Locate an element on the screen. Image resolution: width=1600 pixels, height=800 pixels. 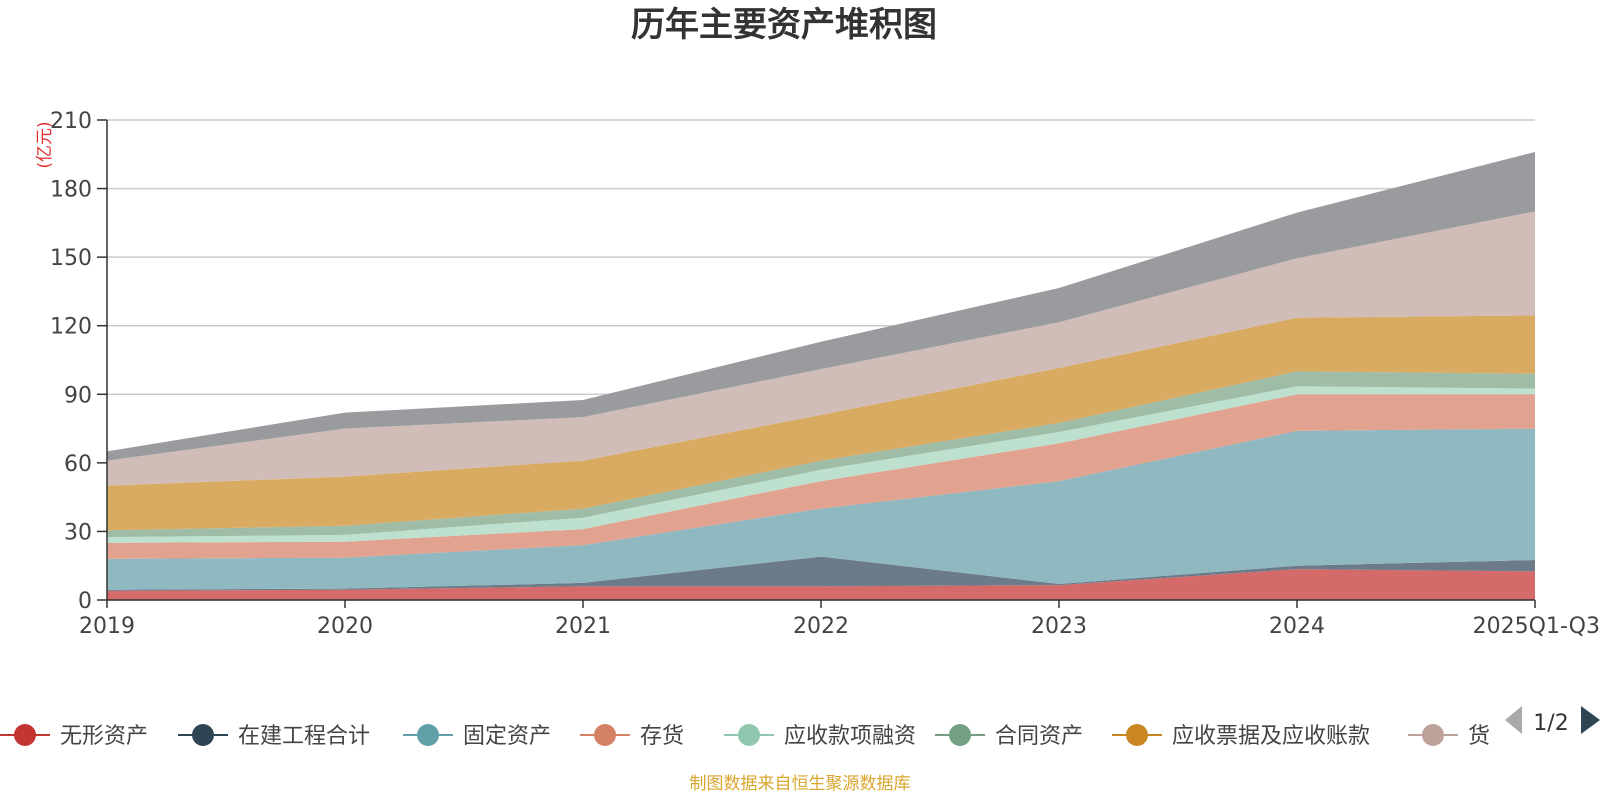
legend-next-page-icon is located at coordinates (1590, 720).